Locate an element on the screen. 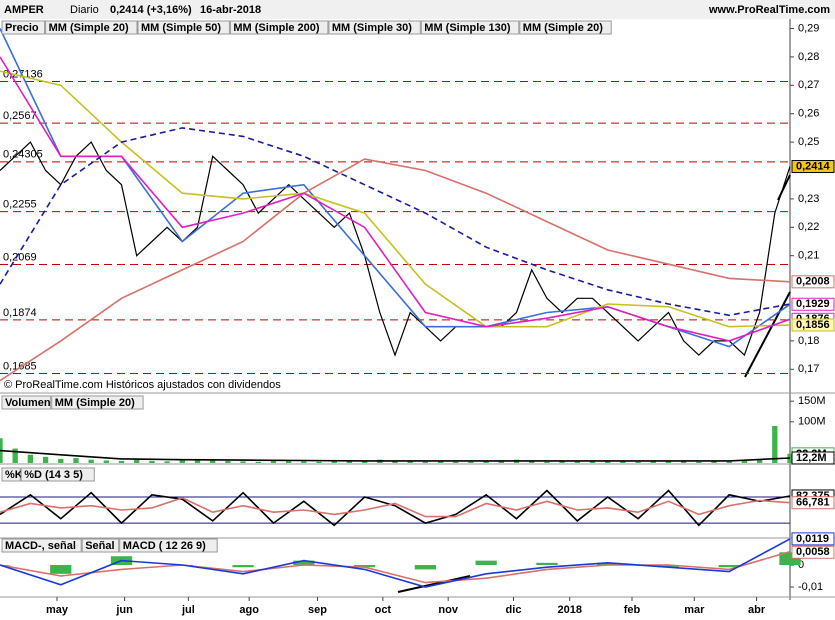  value-tag-label: 66,781 is located at coordinates (813, 503).